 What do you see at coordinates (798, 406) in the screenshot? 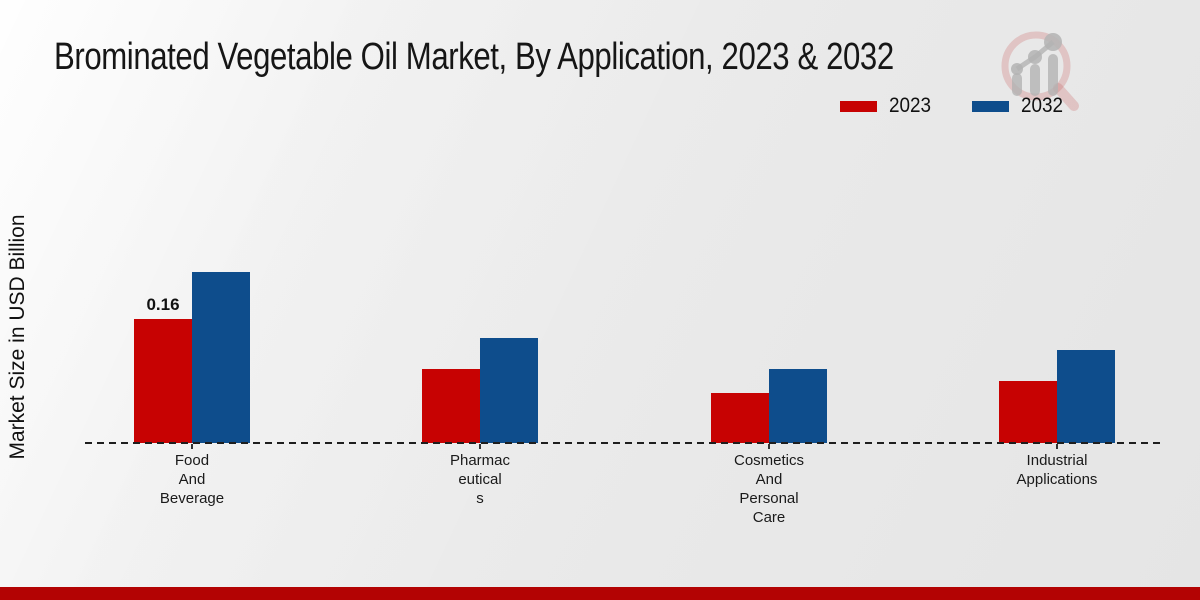
I see `bar-2032-cosmetics-and-personal-care` at bounding box center [798, 406].